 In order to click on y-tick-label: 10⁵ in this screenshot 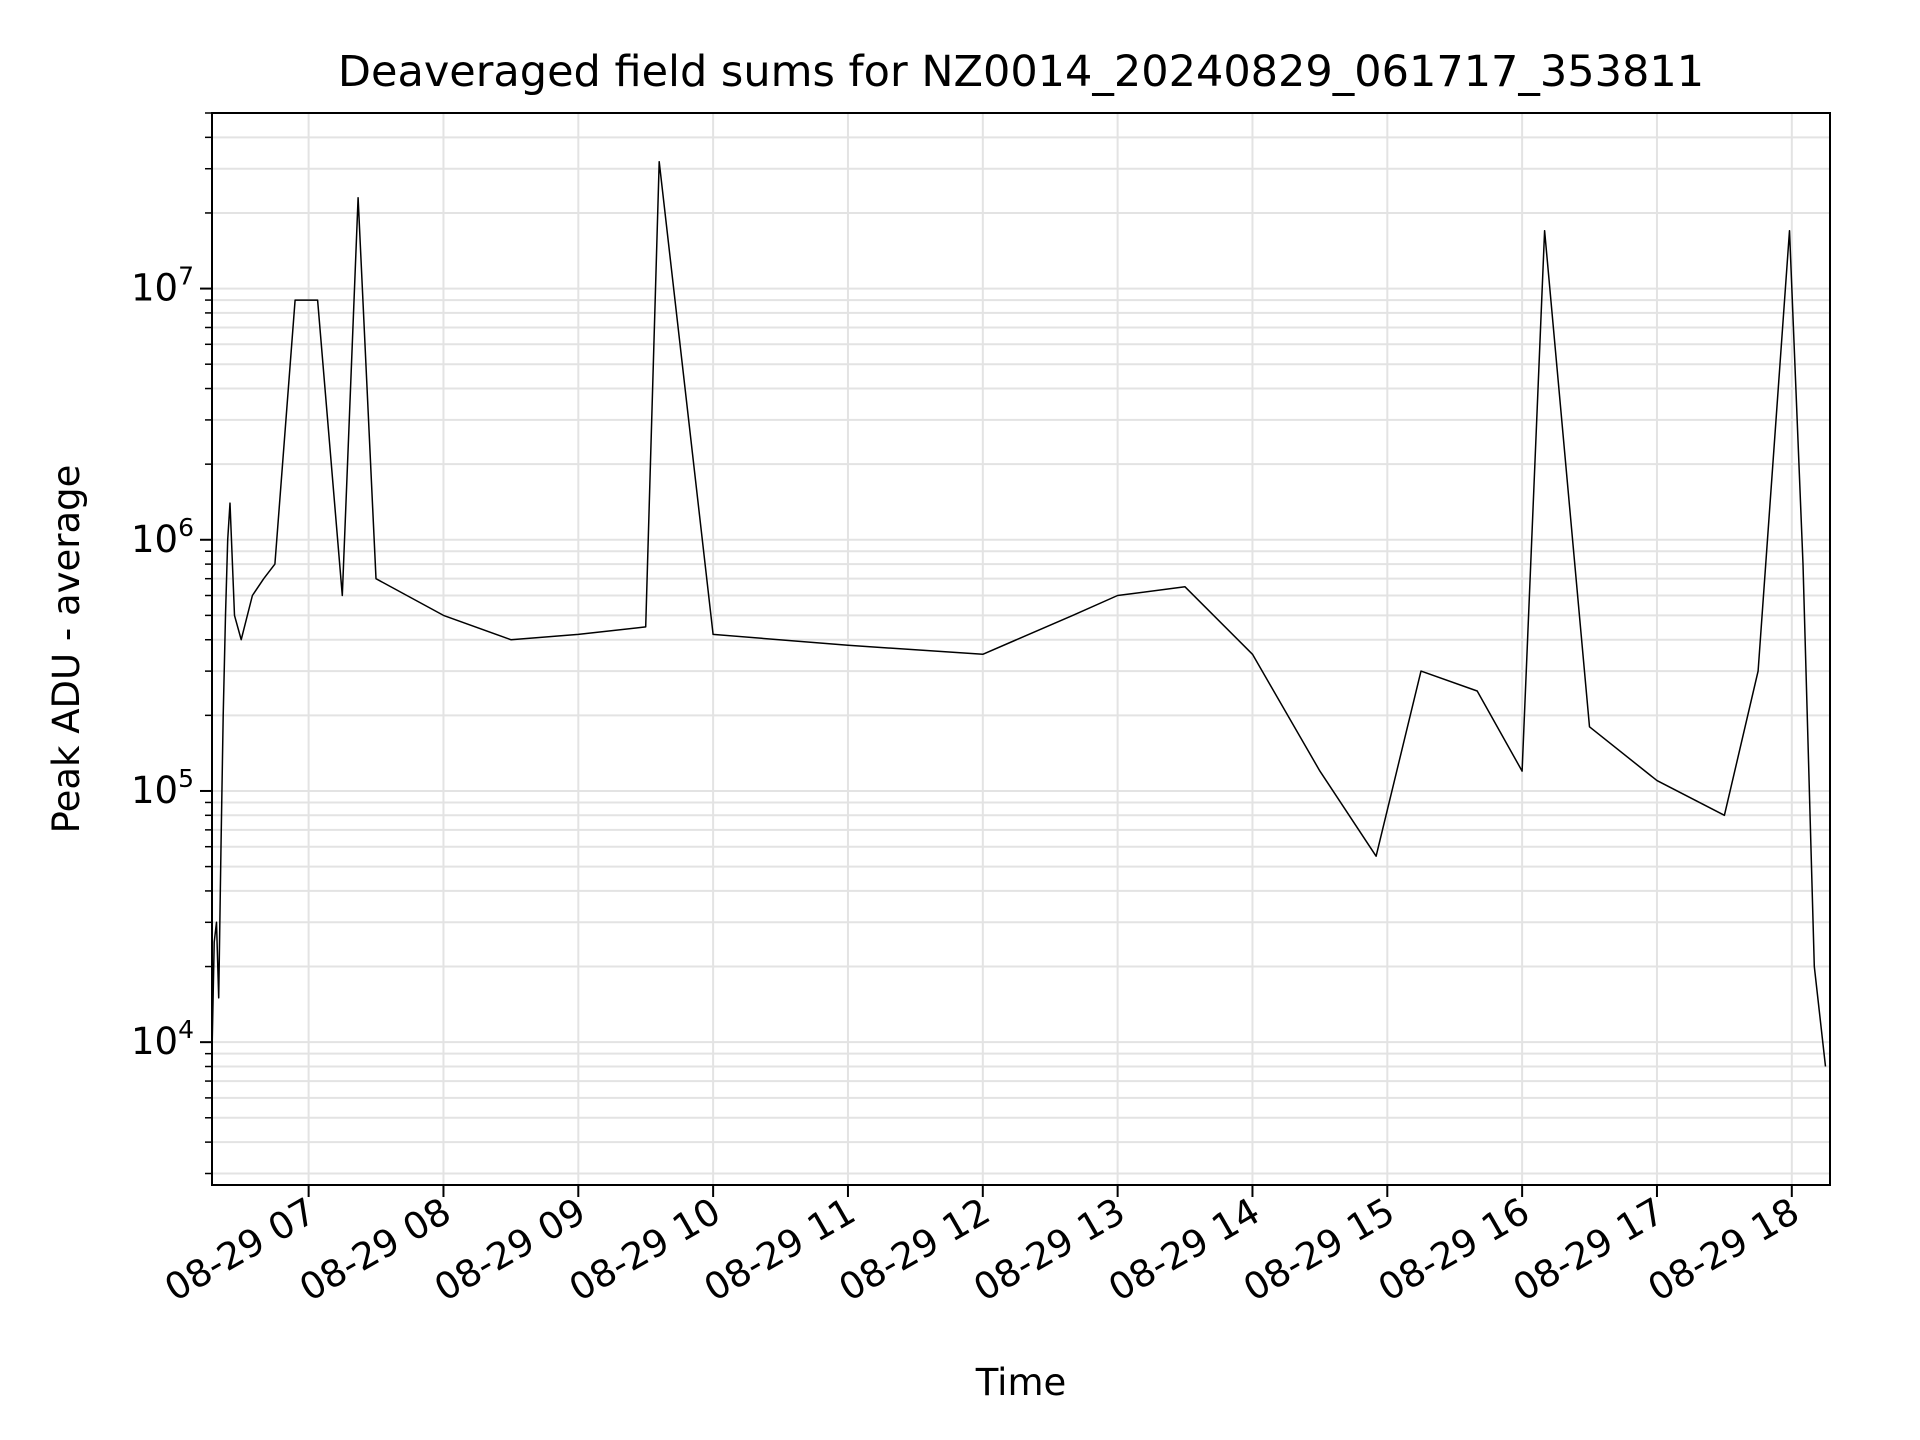, I will do `click(162, 788)`.